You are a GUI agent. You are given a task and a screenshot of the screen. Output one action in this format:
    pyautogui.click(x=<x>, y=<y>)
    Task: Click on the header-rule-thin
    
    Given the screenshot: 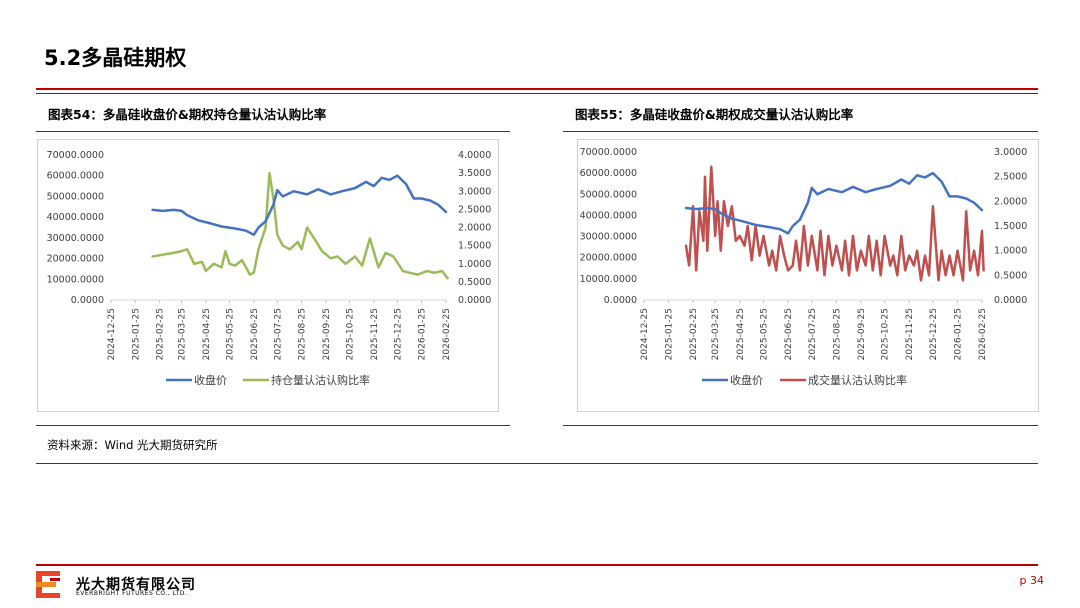 What is the action you would take?
    pyautogui.click(x=537, y=93)
    